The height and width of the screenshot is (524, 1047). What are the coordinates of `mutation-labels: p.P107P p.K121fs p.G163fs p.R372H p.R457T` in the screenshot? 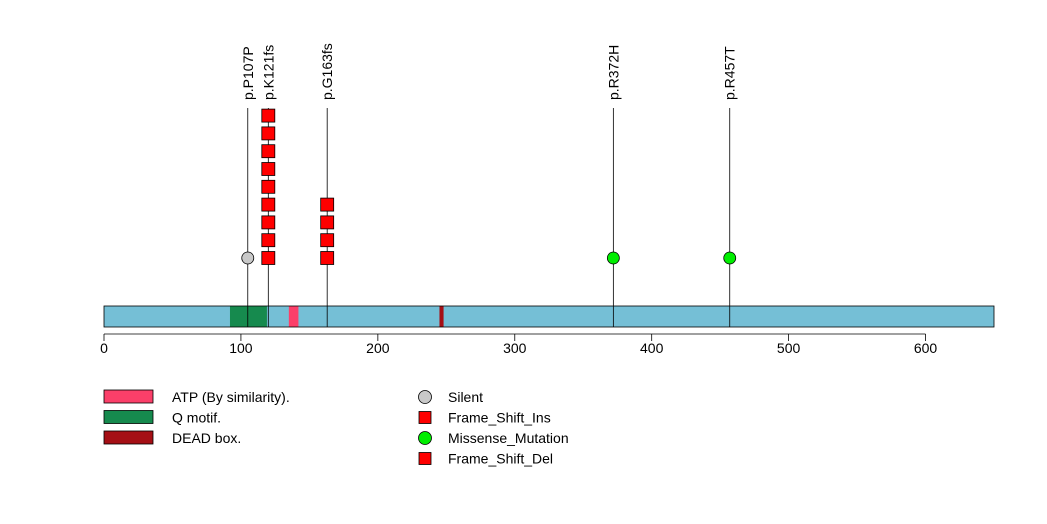 It's located at (489, 71).